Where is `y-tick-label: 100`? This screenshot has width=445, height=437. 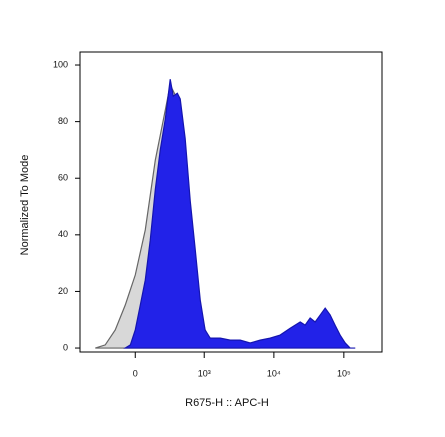 y-tick-label: 100 is located at coordinates (60, 64).